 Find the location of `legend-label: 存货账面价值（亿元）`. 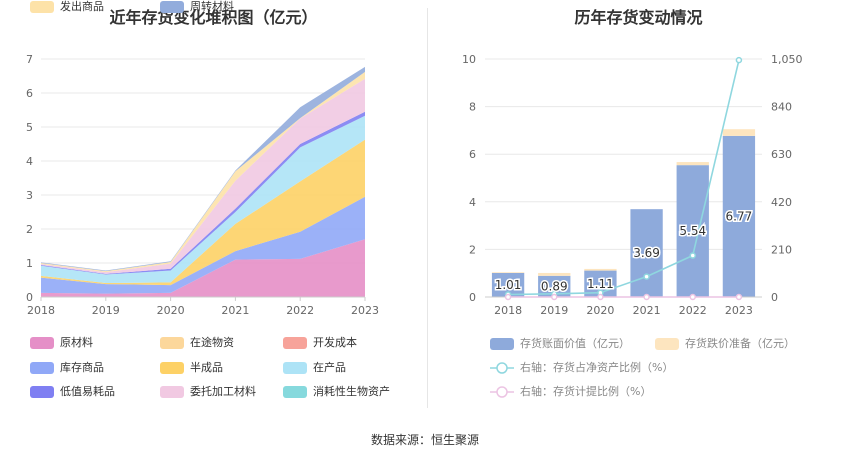

legend-label: 存货账面价值（亿元） is located at coordinates (575, 343).